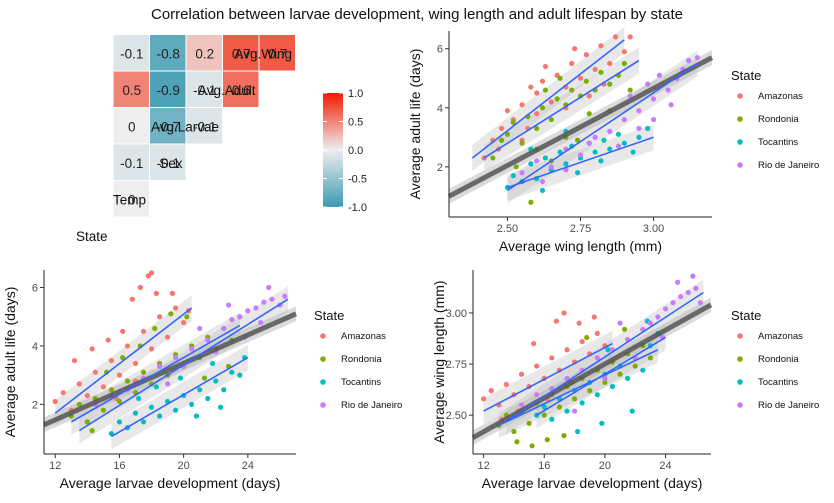 This screenshot has width=834, height=503. I want to click on legend-key-amazonas, so click(323, 336).